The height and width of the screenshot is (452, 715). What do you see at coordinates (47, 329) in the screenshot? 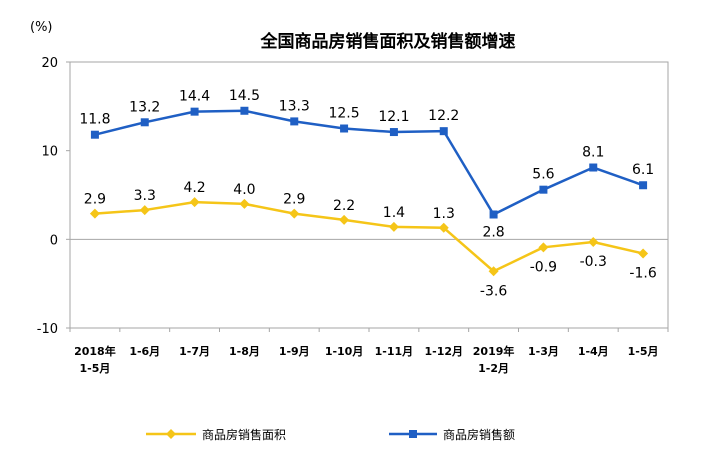
I see `y-tick-label: -10` at bounding box center [47, 329].